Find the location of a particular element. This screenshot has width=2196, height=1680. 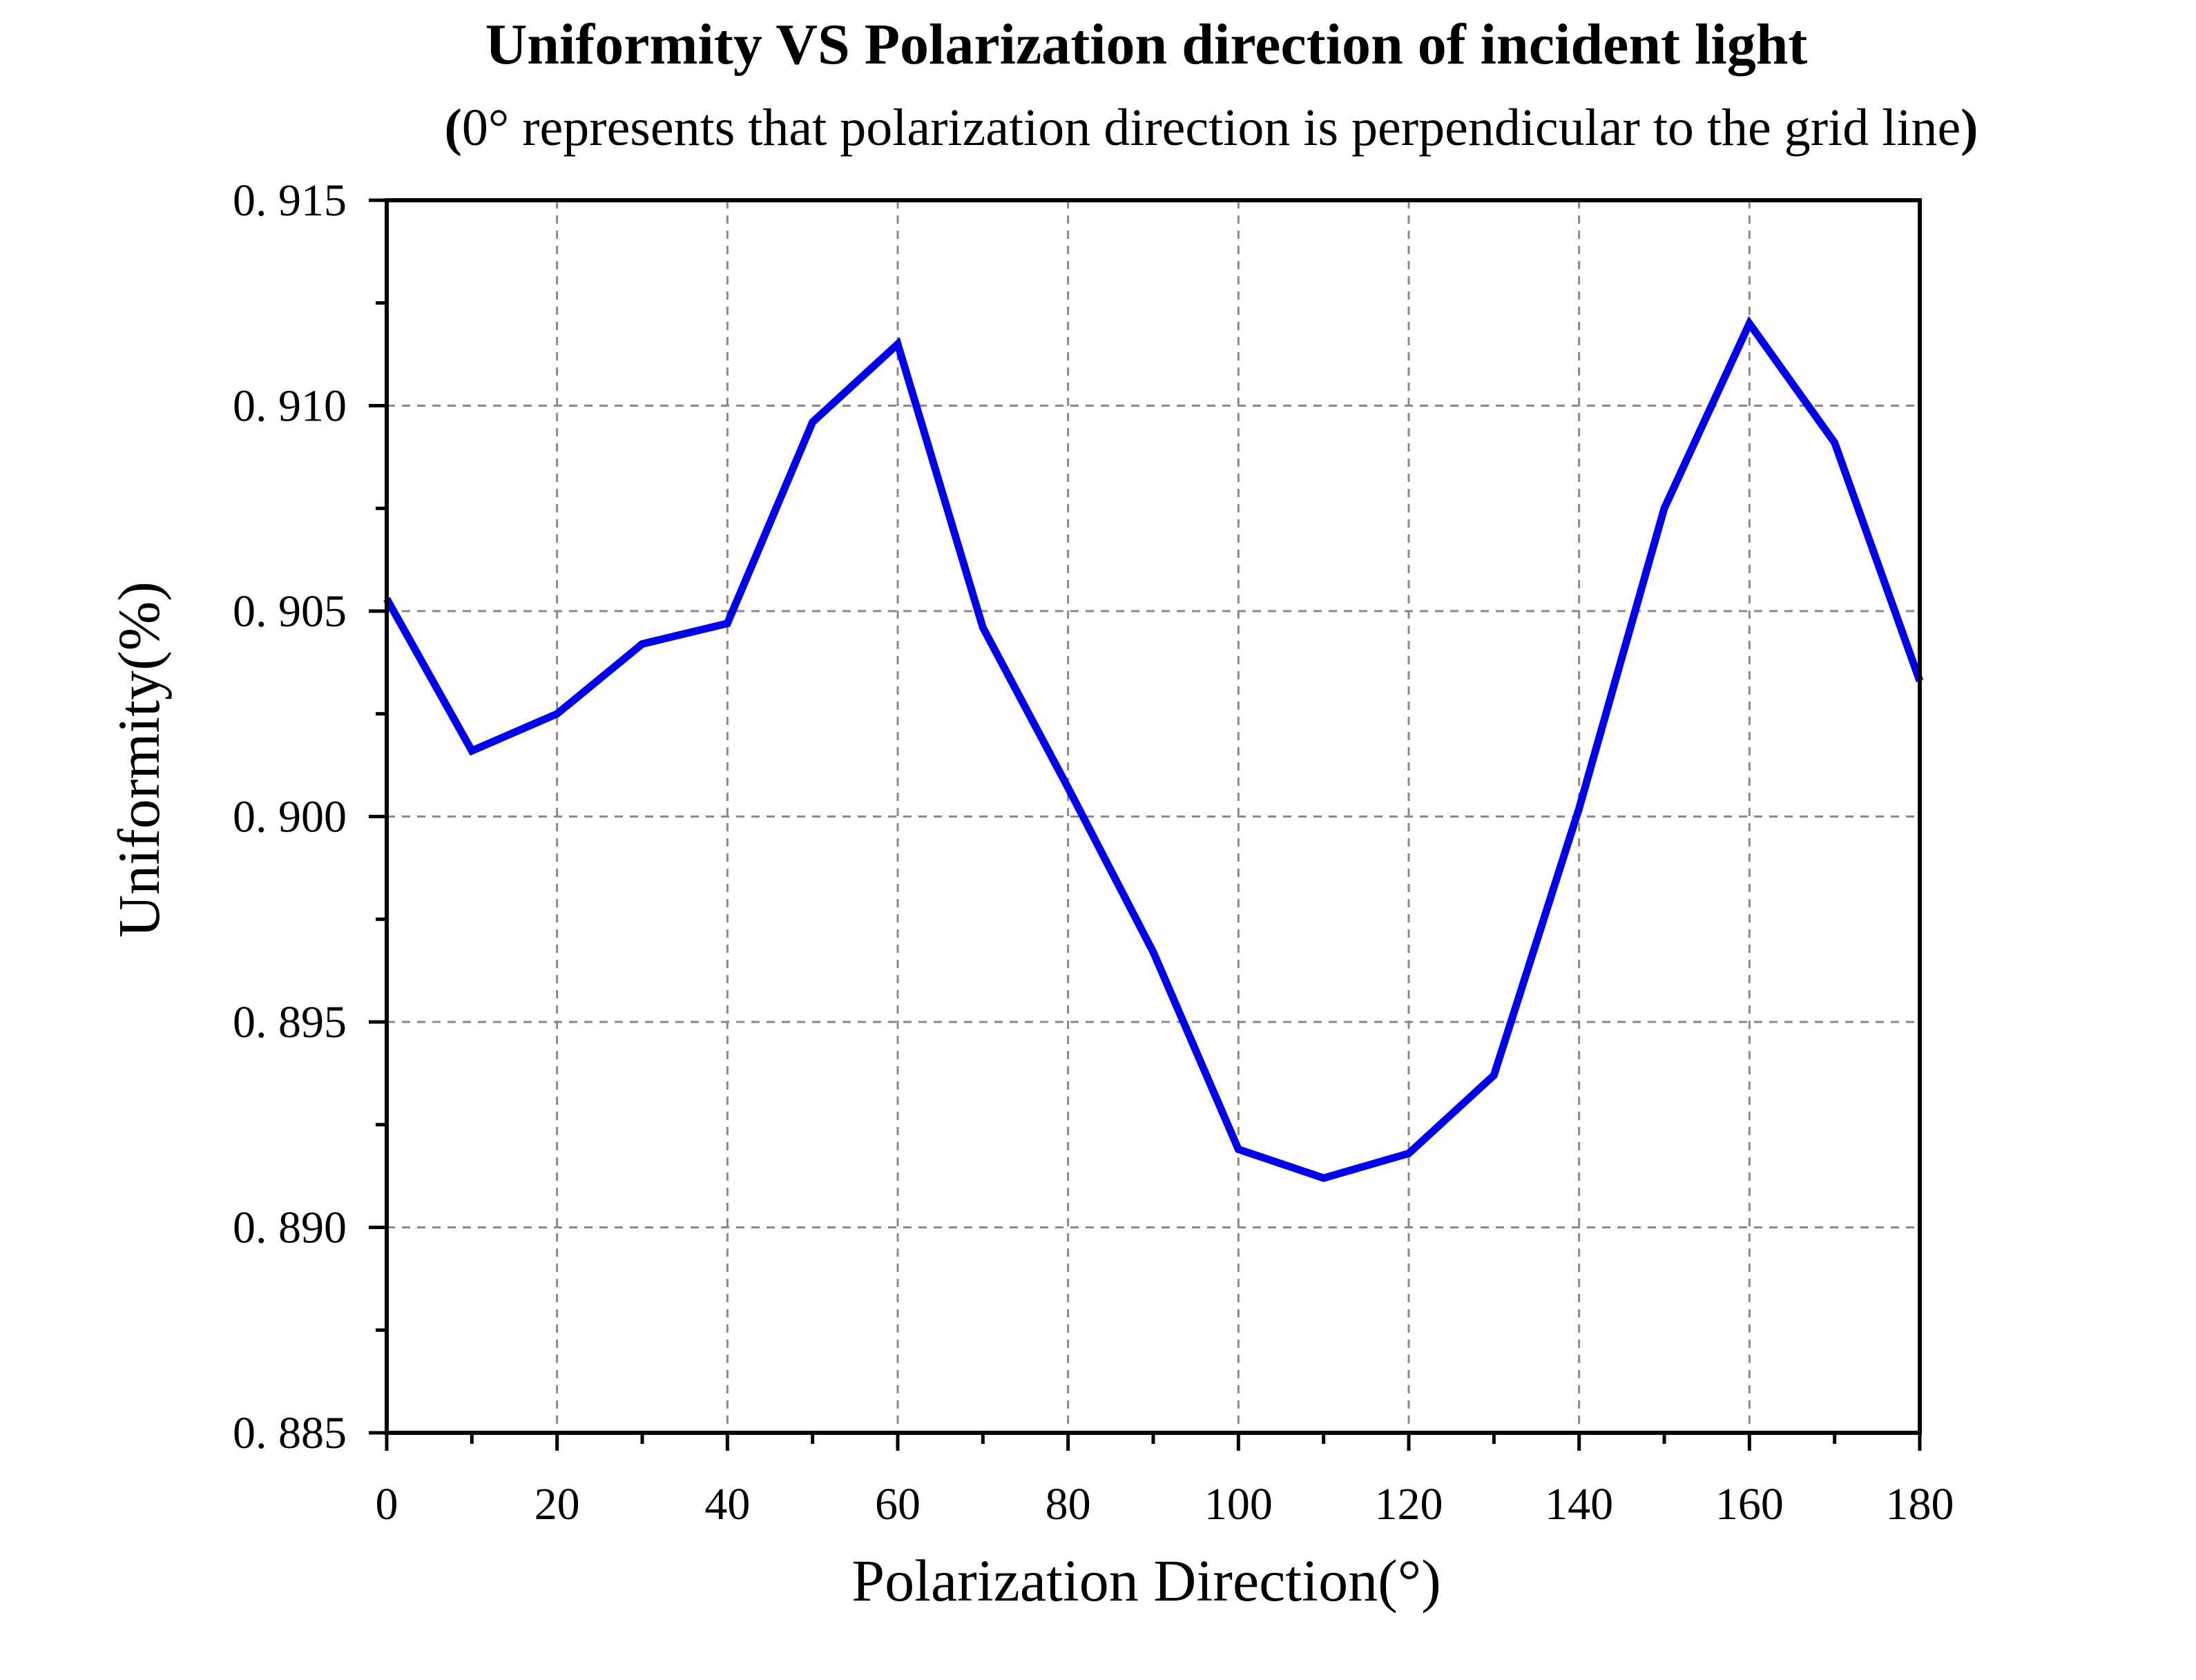

subtitle-close-paren: ) is located at coordinates (1969, 128).